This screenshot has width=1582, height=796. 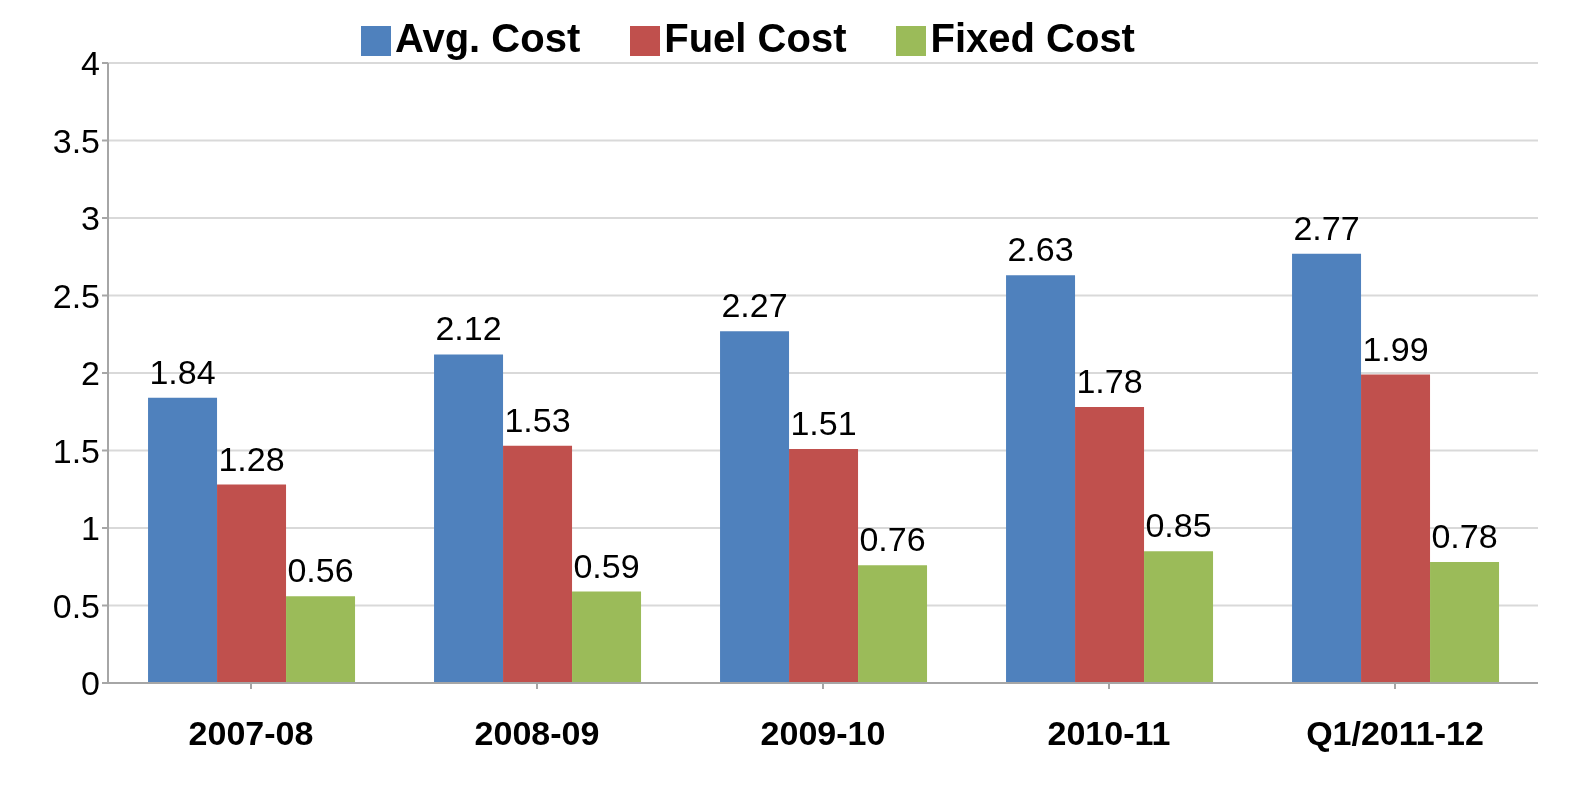 What do you see at coordinates (1040, 249) in the screenshot?
I see `data-label: 2.63` at bounding box center [1040, 249].